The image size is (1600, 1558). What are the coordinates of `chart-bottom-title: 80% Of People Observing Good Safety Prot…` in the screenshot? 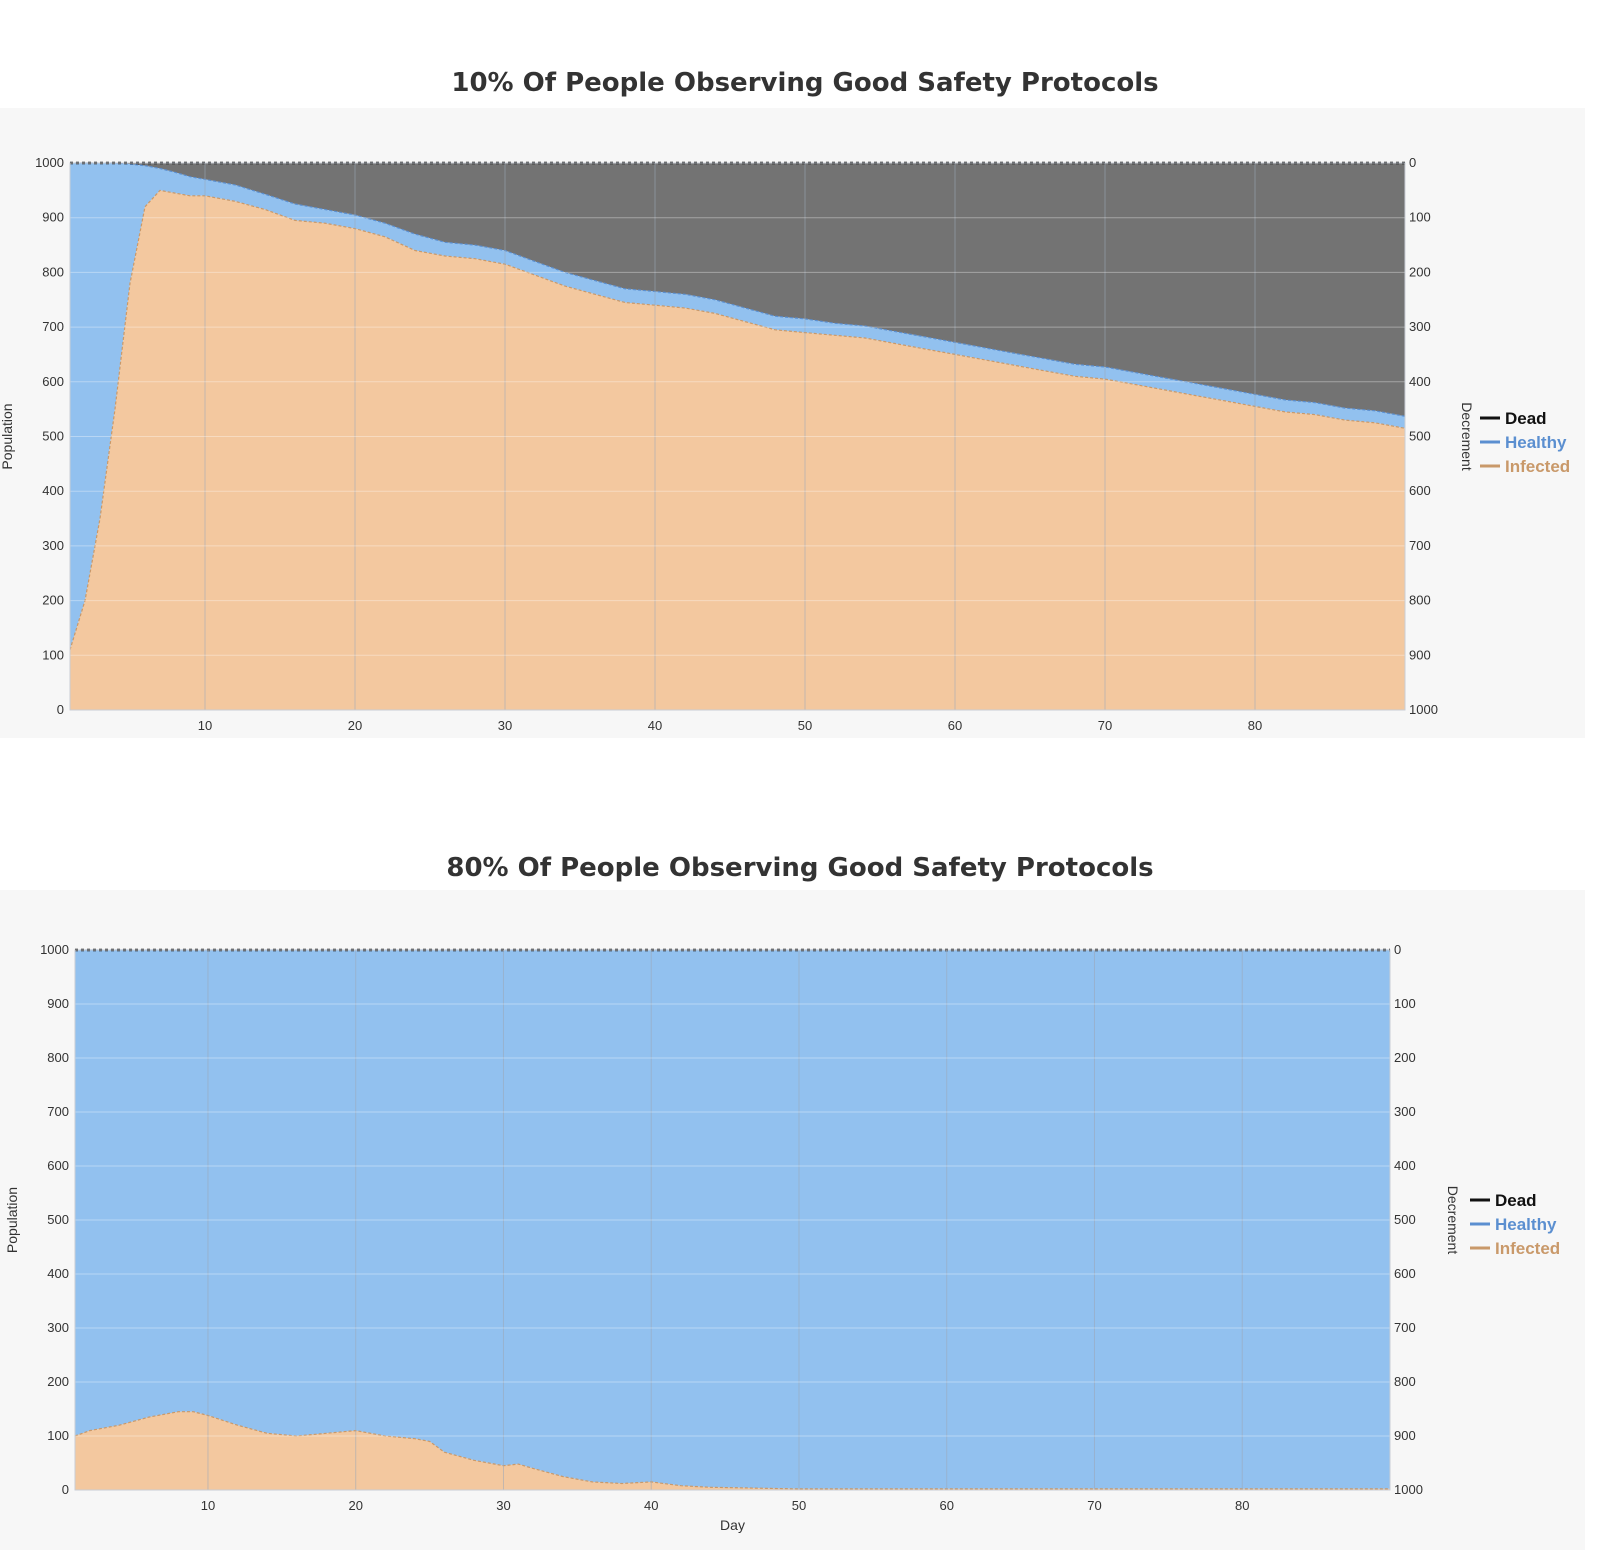 It's located at (799, 868).